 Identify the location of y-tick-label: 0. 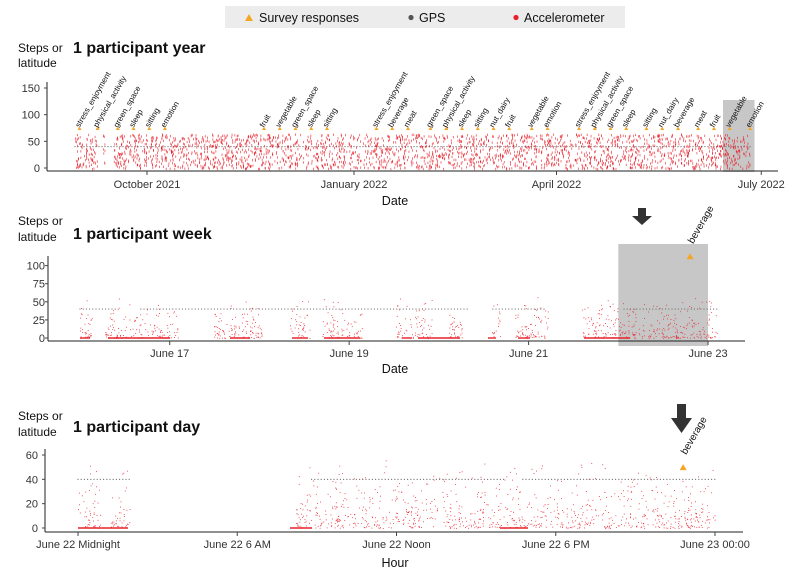
(42, 339).